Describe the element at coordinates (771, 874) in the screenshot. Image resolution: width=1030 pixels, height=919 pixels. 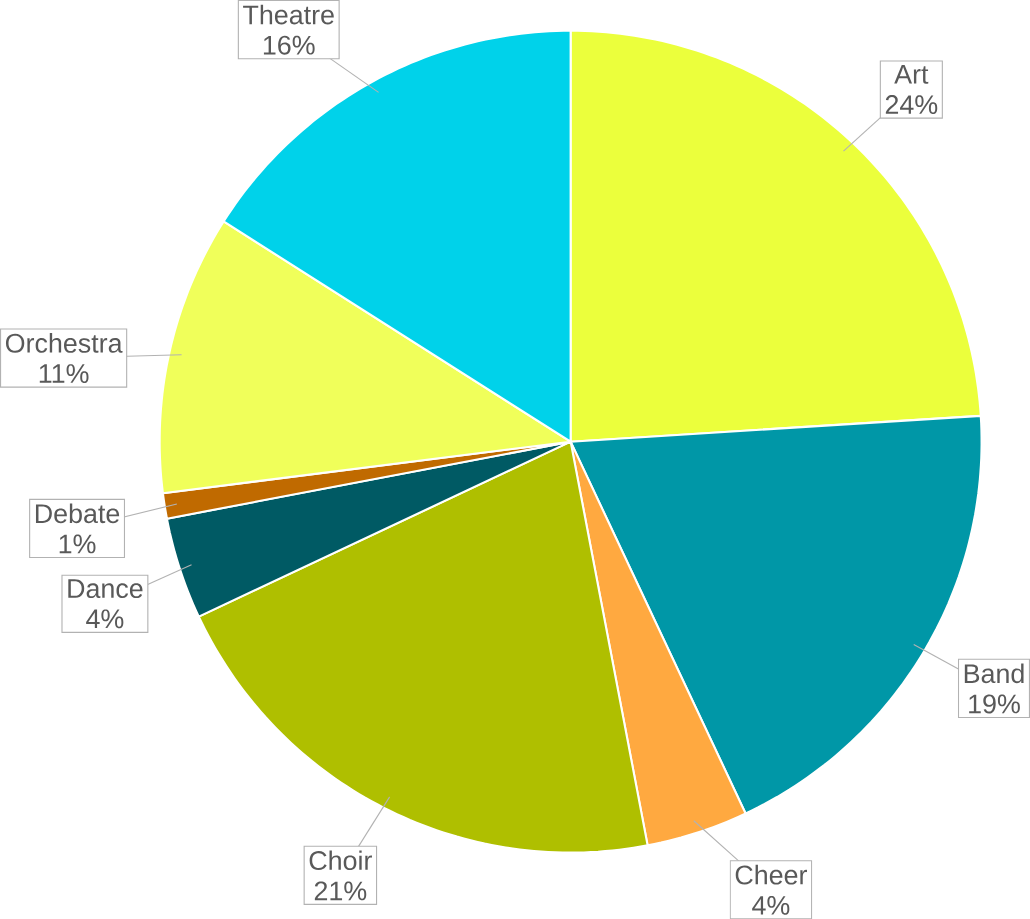
I see `slice-label: Cheer` at that location.